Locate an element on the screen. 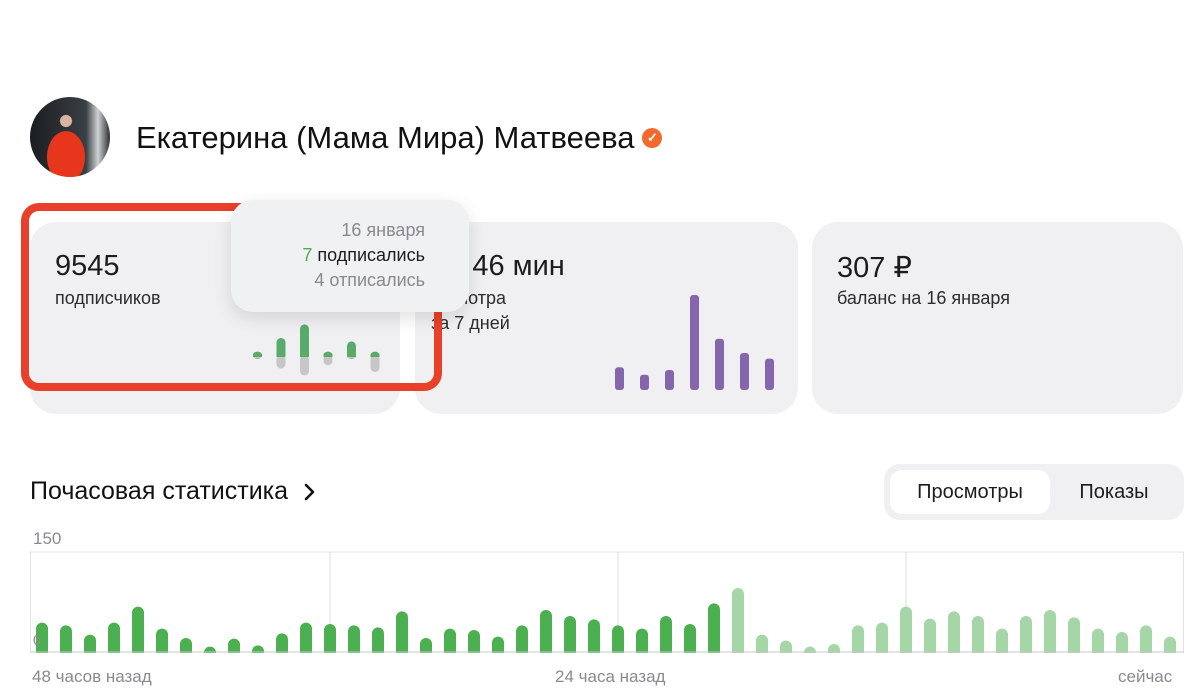 Image resolution: width=1200 pixels, height=700 pixels. tooltip-unsubscribed-label: отписались is located at coordinates (377, 280).